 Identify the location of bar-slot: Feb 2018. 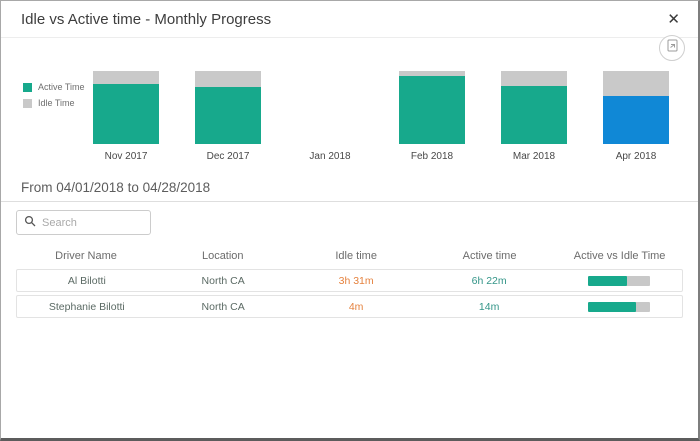
(432, 116).